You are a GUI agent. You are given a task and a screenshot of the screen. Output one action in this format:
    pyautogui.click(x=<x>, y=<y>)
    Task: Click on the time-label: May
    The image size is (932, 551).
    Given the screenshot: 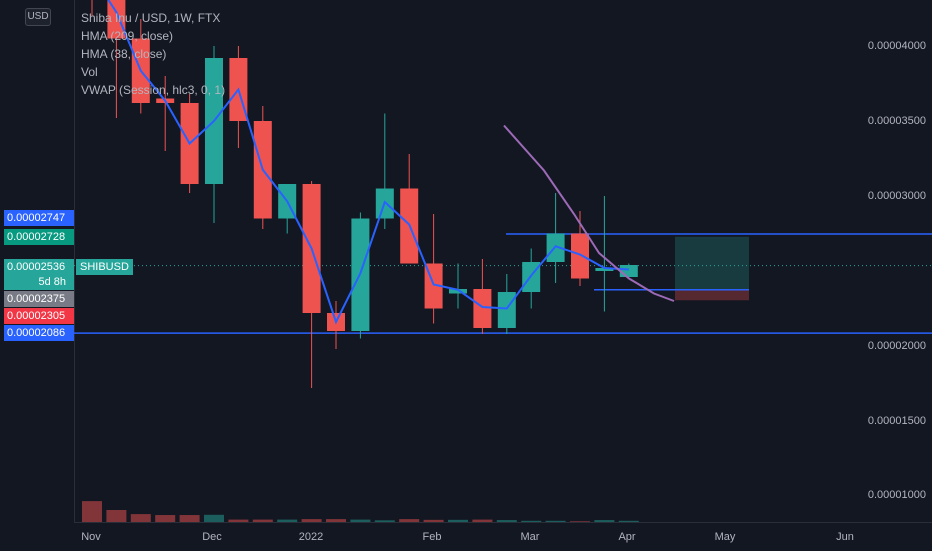 What is the action you would take?
    pyautogui.click(x=725, y=537)
    